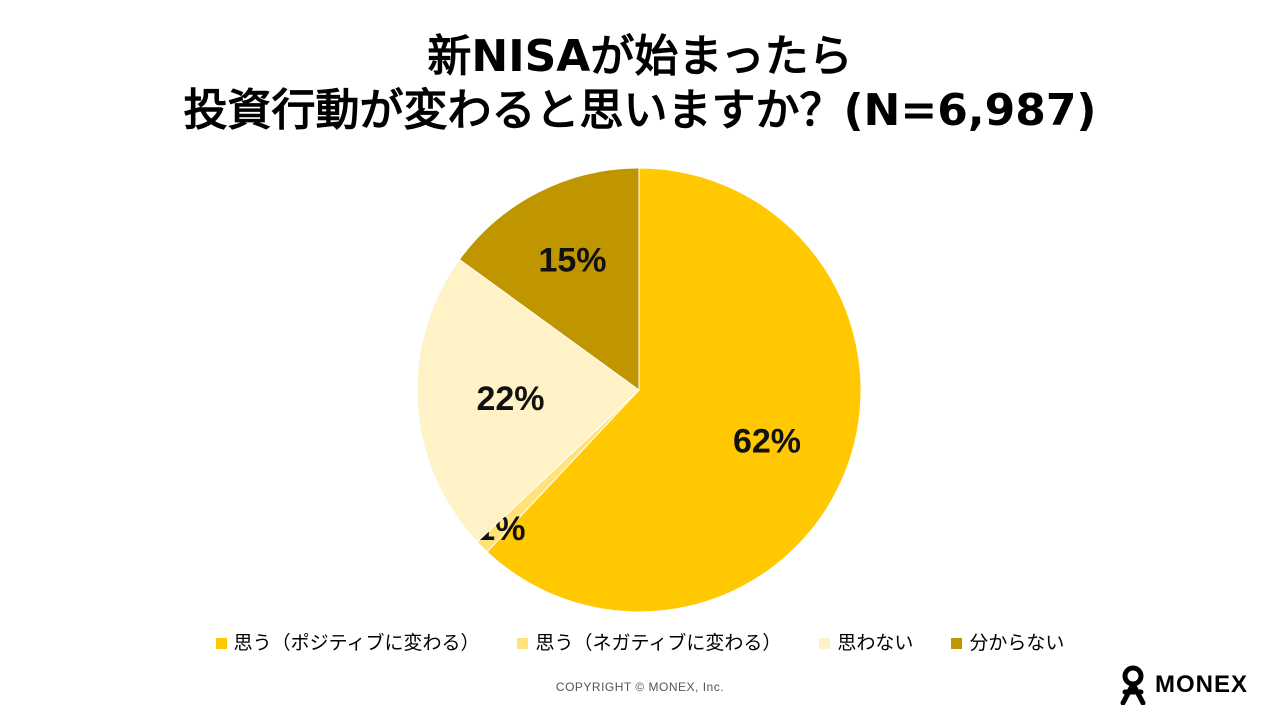 The height and width of the screenshot is (720, 1280). I want to click on legend-item-4: 分からない, so click(1007, 643).